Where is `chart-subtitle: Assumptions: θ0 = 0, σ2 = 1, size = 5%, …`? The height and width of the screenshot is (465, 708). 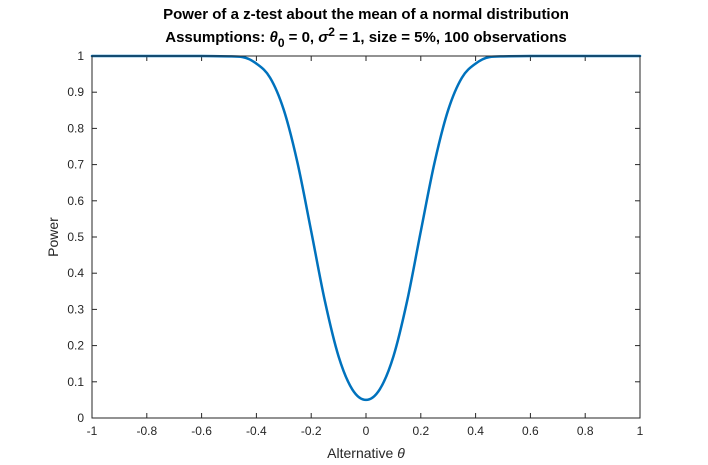 chart-subtitle: Assumptions: θ0 = 0, σ2 = 1, size = 5%, … is located at coordinates (365, 37).